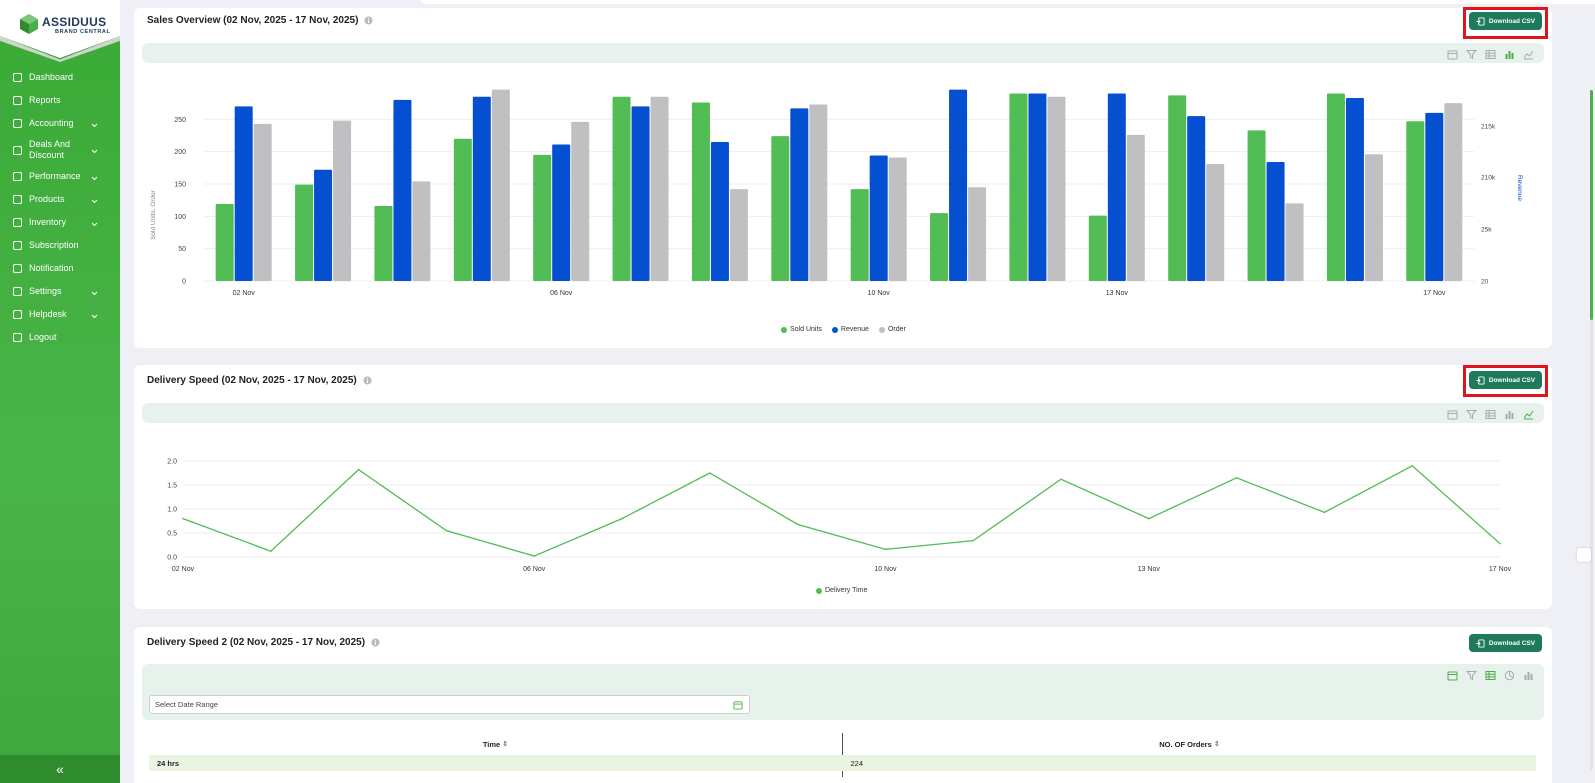 The height and width of the screenshot is (783, 1595). I want to click on column-header-time: Time ⇕, so click(495, 744).